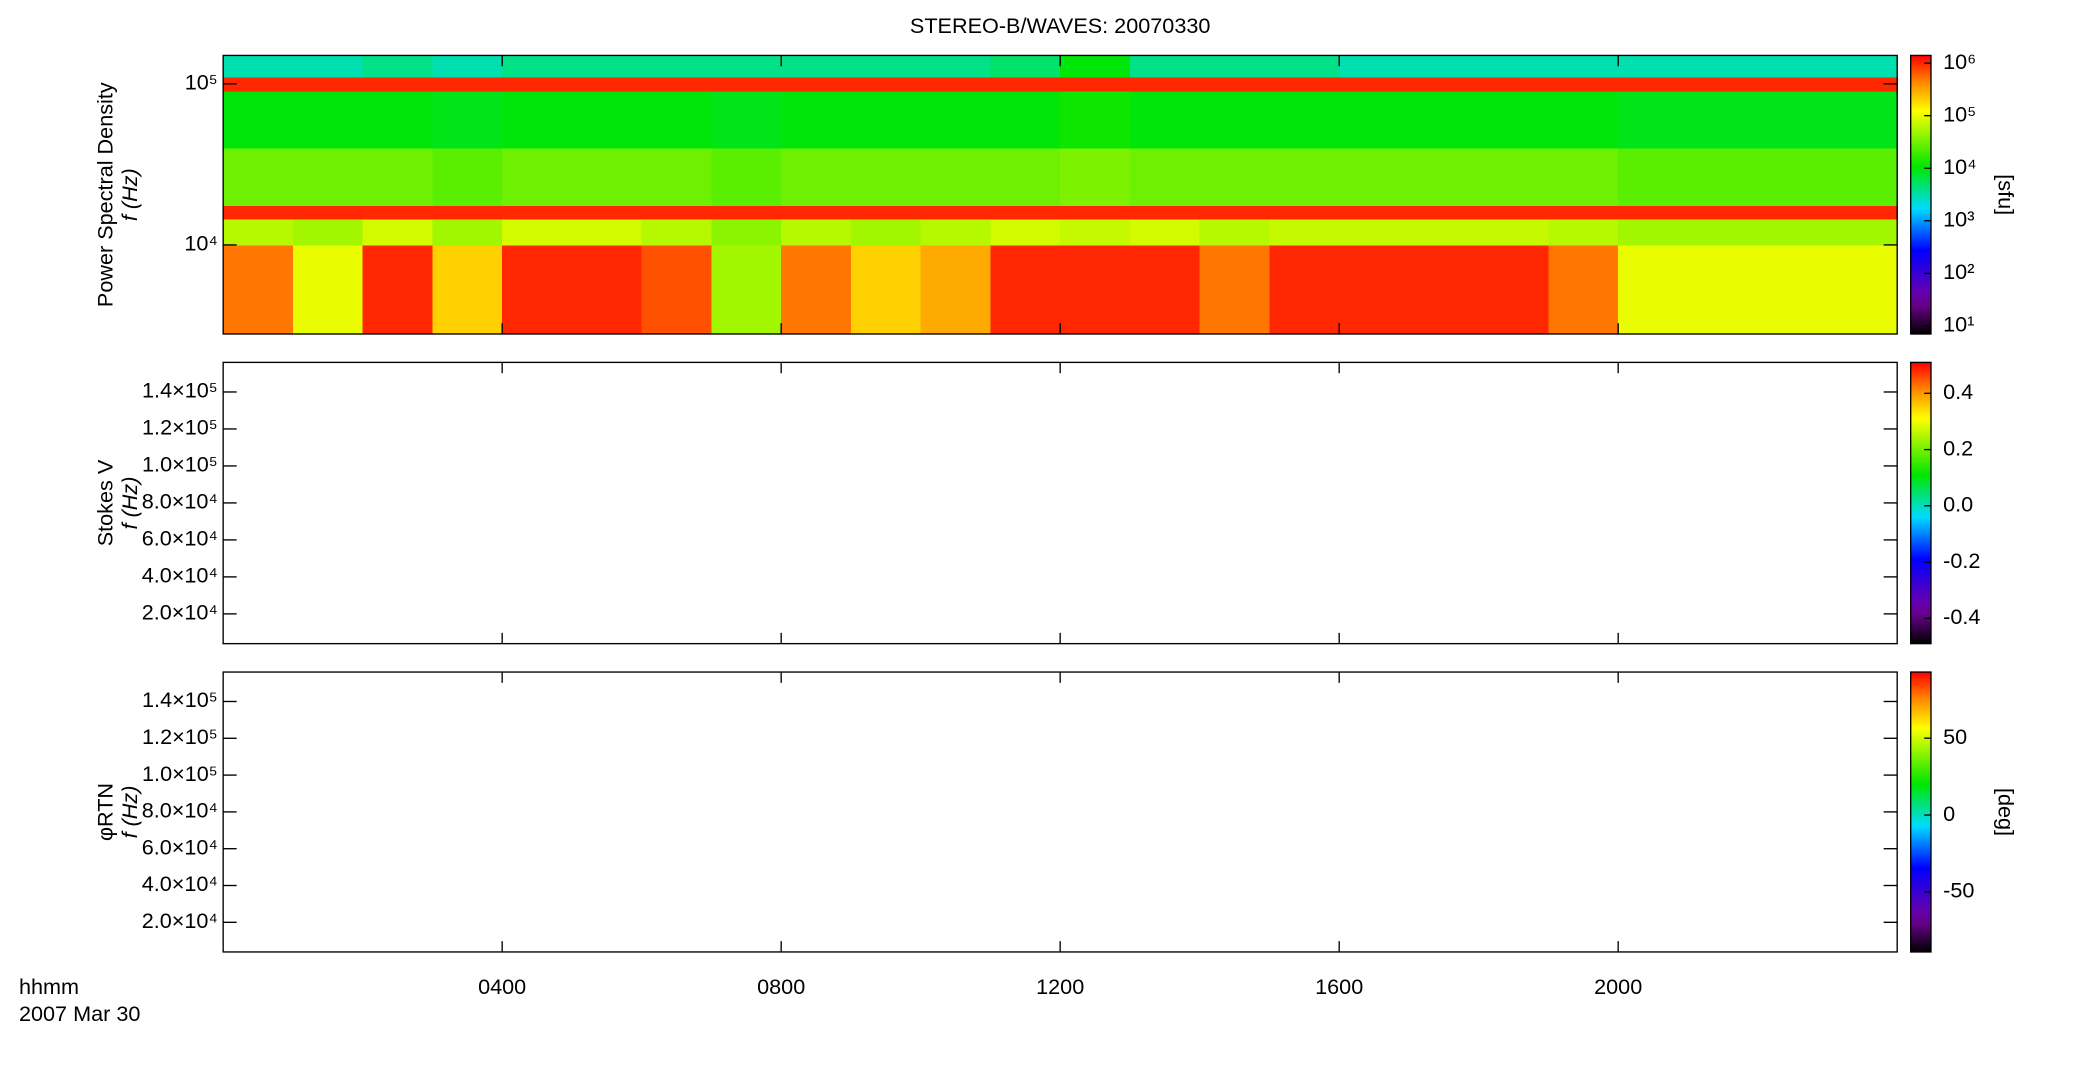  What do you see at coordinates (180, 427) in the screenshot?
I see `y-tick-label: 1.2×10⁵` at bounding box center [180, 427].